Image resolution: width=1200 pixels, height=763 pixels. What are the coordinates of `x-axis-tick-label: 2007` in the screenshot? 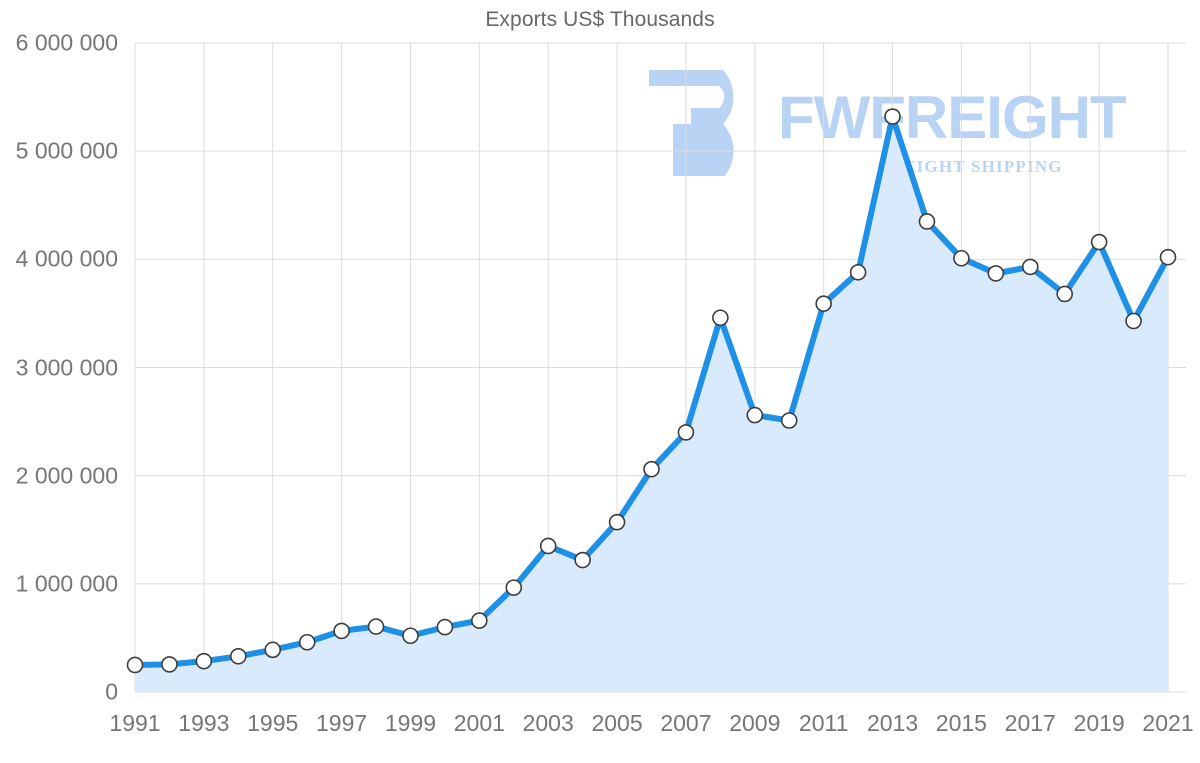 It's located at (686, 723).